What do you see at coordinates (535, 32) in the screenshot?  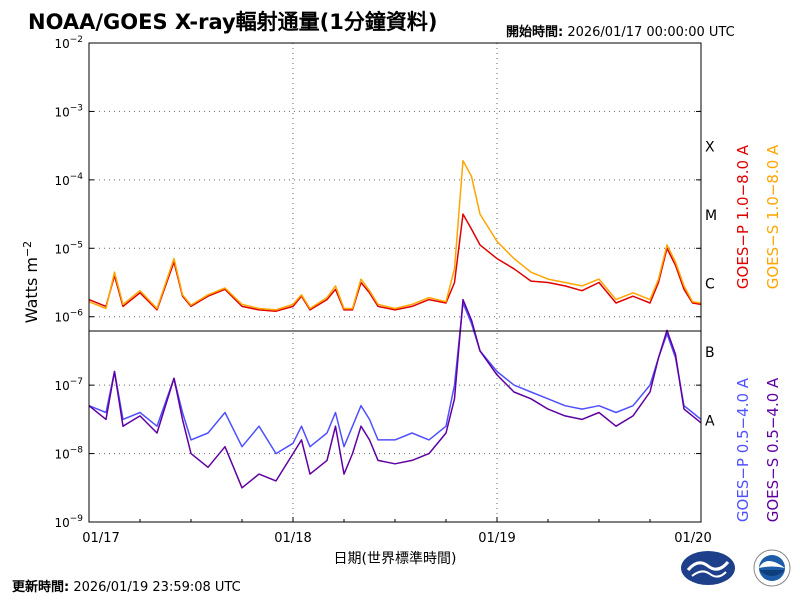 I see `start-time-label: 開始時間:` at bounding box center [535, 32].